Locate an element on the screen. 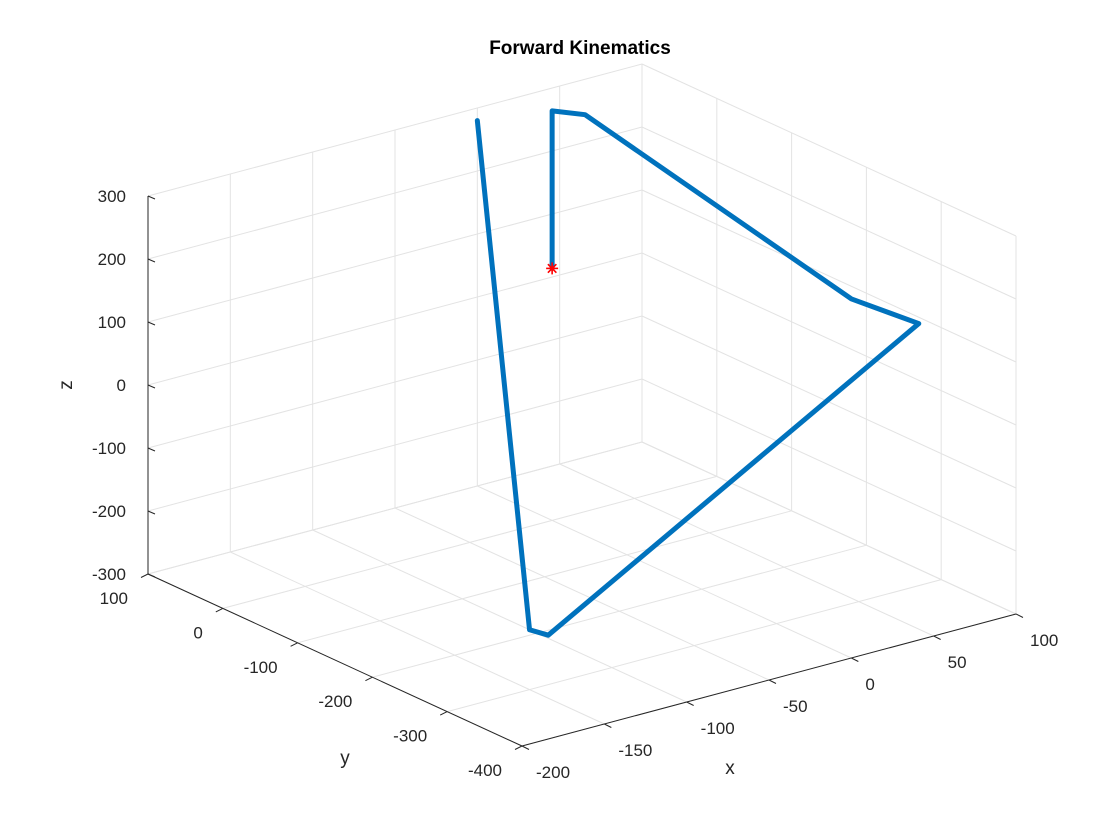 The width and height of the screenshot is (1120, 840). x-tick-label: 0 is located at coordinates (869, 684).